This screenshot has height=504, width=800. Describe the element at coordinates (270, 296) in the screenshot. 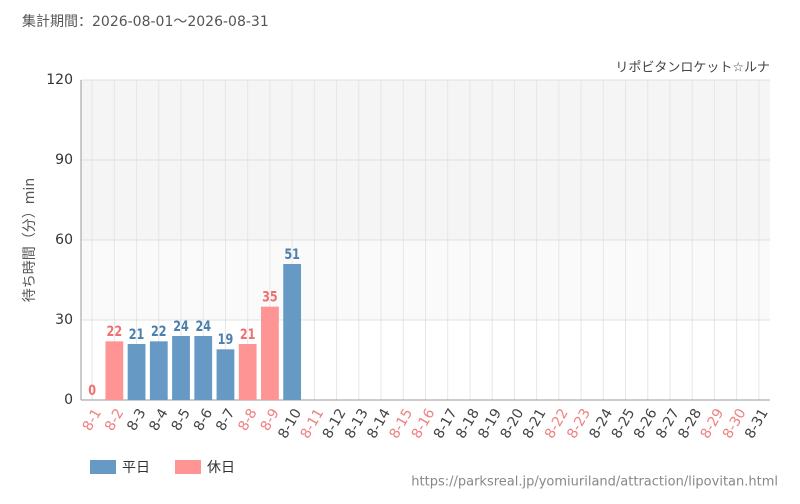

I see `value-label: 35` at that location.